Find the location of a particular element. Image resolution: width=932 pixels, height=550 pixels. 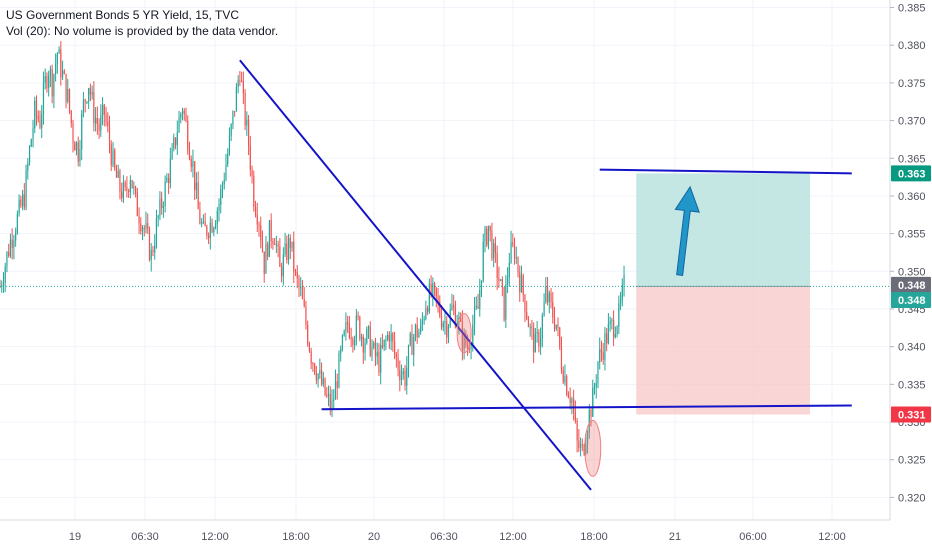

x-tick-label: 18:00 is located at coordinates (296, 537).